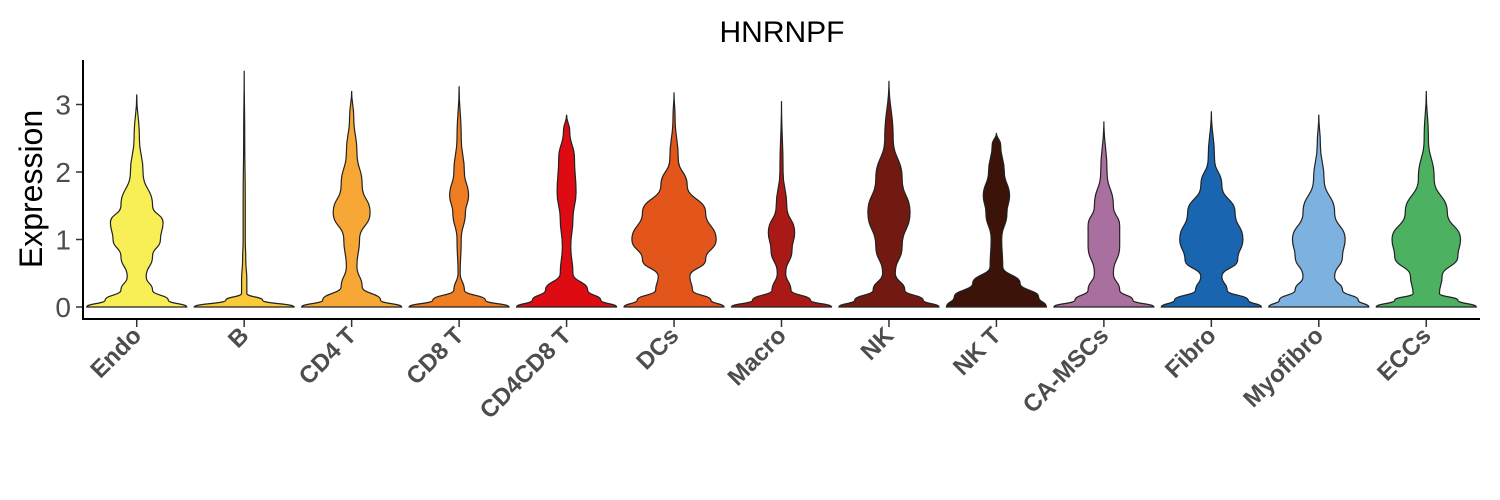 The width and height of the screenshot is (1500, 500). What do you see at coordinates (137, 200) in the screenshot?
I see `violin-endo` at bounding box center [137, 200].